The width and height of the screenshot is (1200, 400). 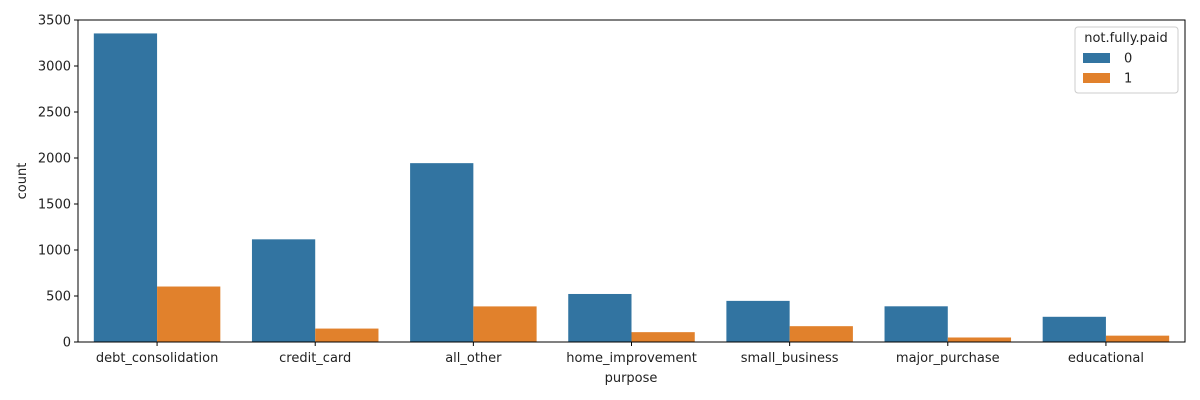 I want to click on y-tick-label: 2500, so click(x=54, y=113).